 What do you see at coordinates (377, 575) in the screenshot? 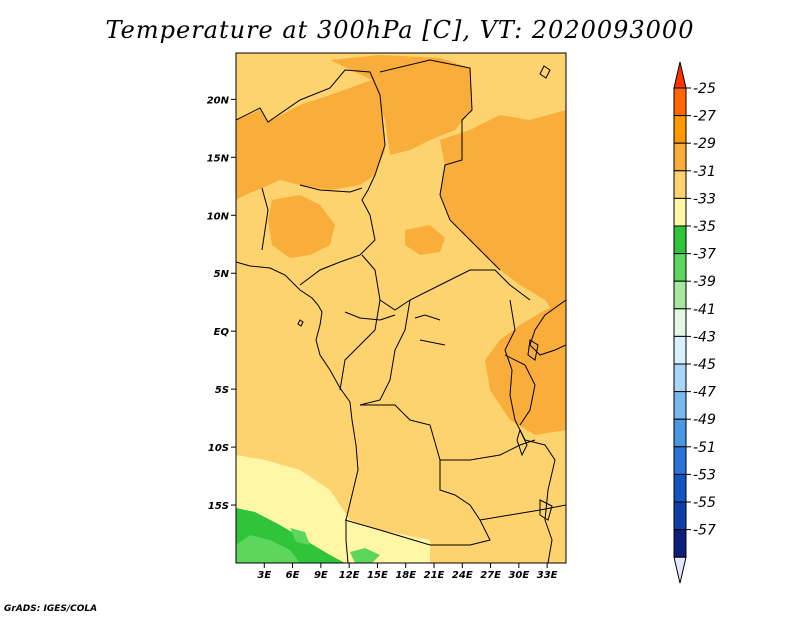
I see `lon-tick-label: 15E` at bounding box center [377, 575].